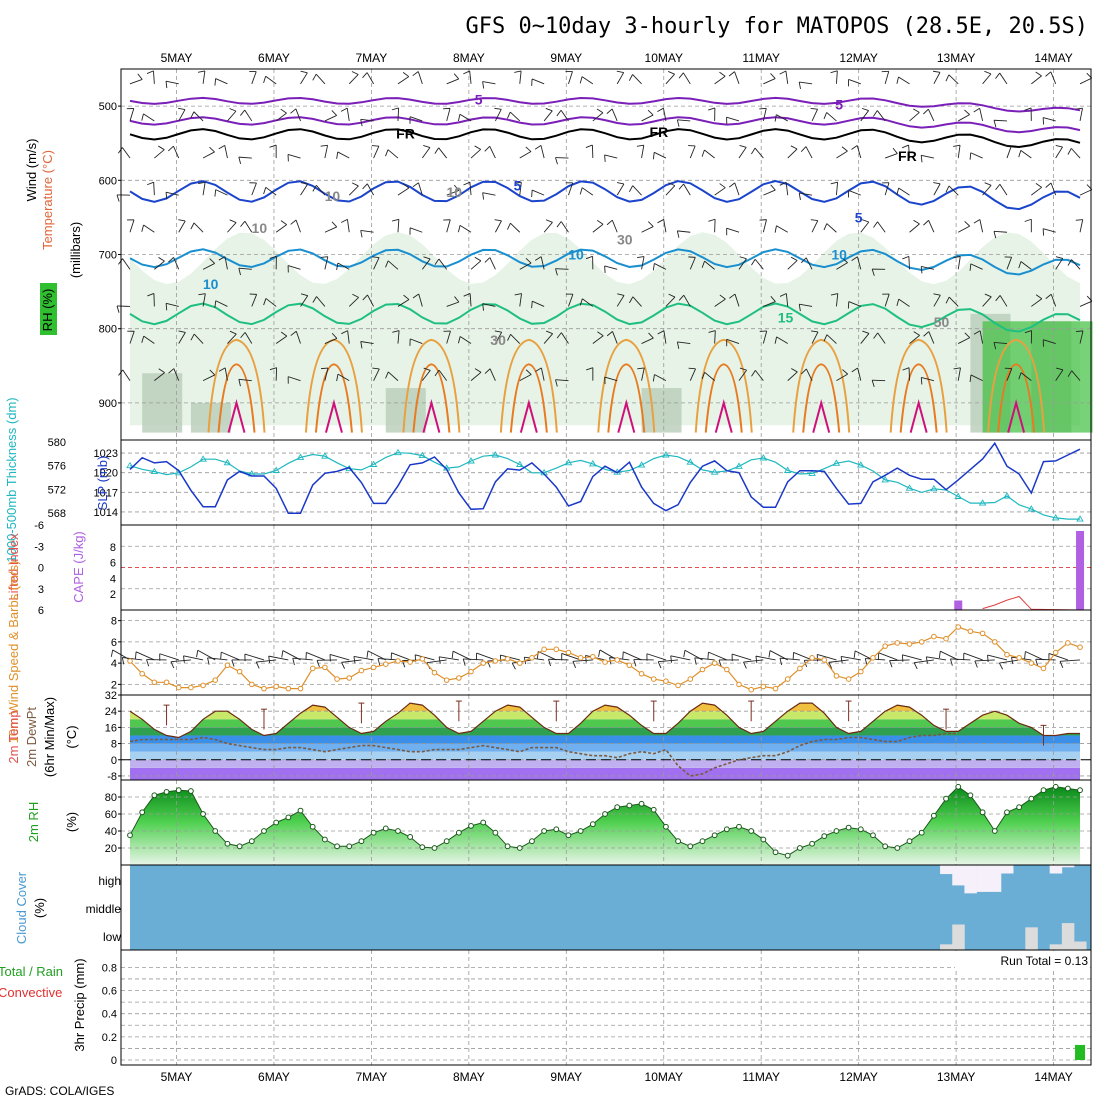 The height and width of the screenshot is (1100, 1100). What do you see at coordinates (104, 909) in the screenshot?
I see `cloud-level-label: middle` at bounding box center [104, 909].